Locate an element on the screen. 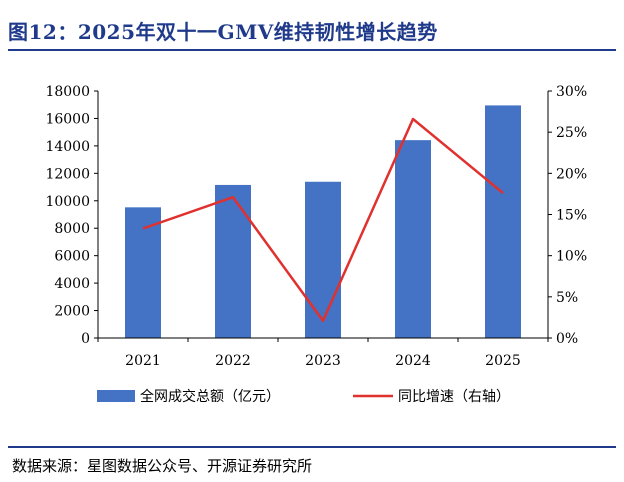  right-tick-label: 5% is located at coordinates (567, 298).